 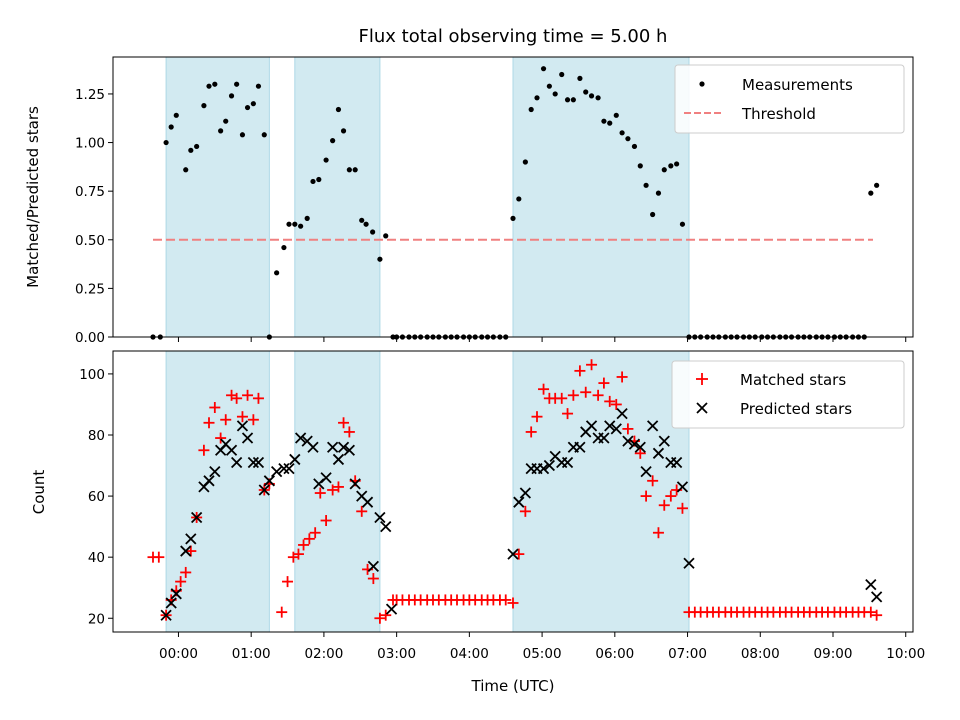 What do you see at coordinates (542, 339) in the screenshot?
I see `top-x-axis-ticks` at bounding box center [542, 339].